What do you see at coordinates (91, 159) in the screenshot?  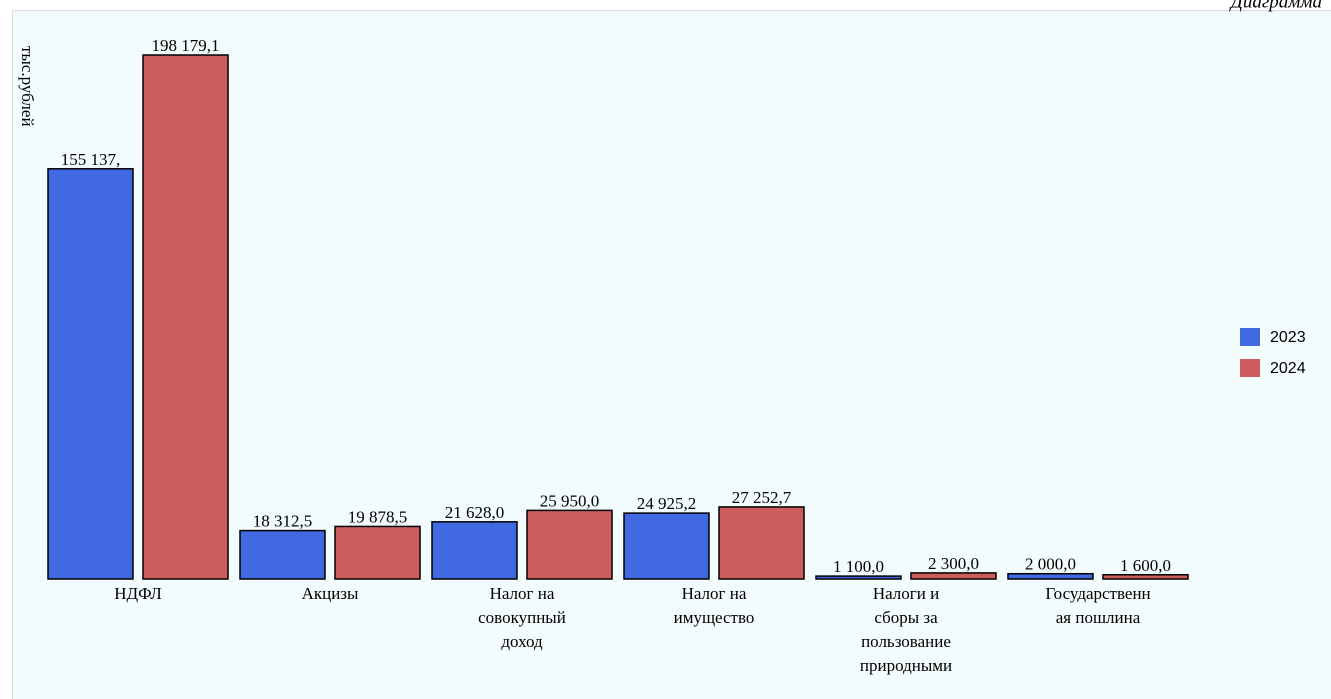 I see `value-label: 155 137,` at bounding box center [91, 159].